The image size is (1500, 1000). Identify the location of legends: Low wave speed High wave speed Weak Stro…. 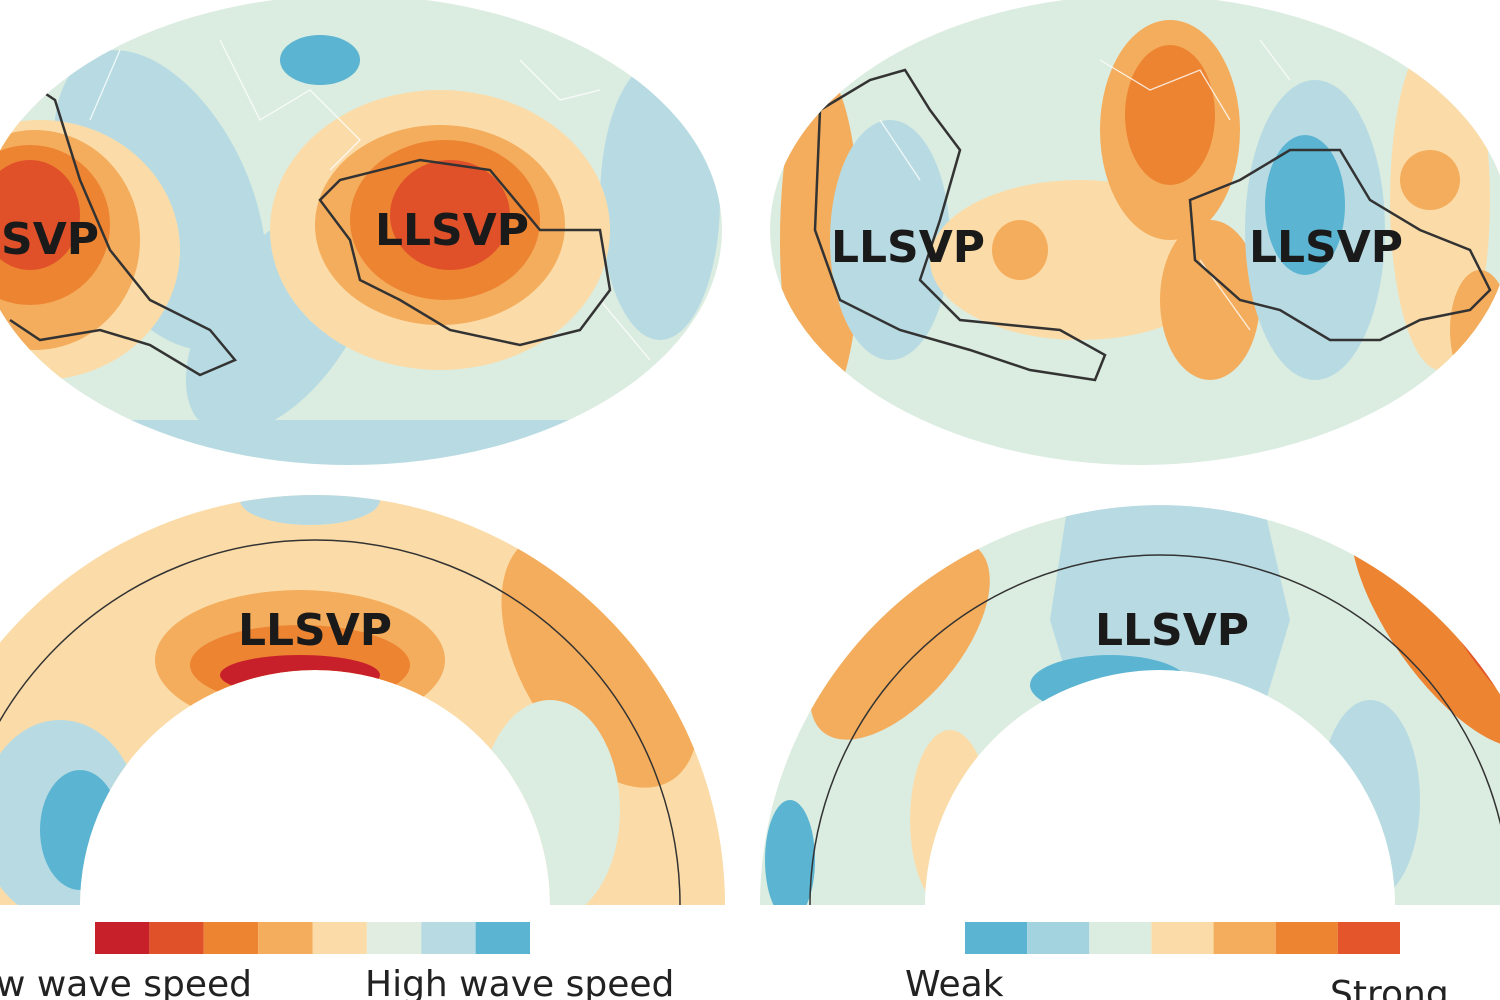
(724, 982).